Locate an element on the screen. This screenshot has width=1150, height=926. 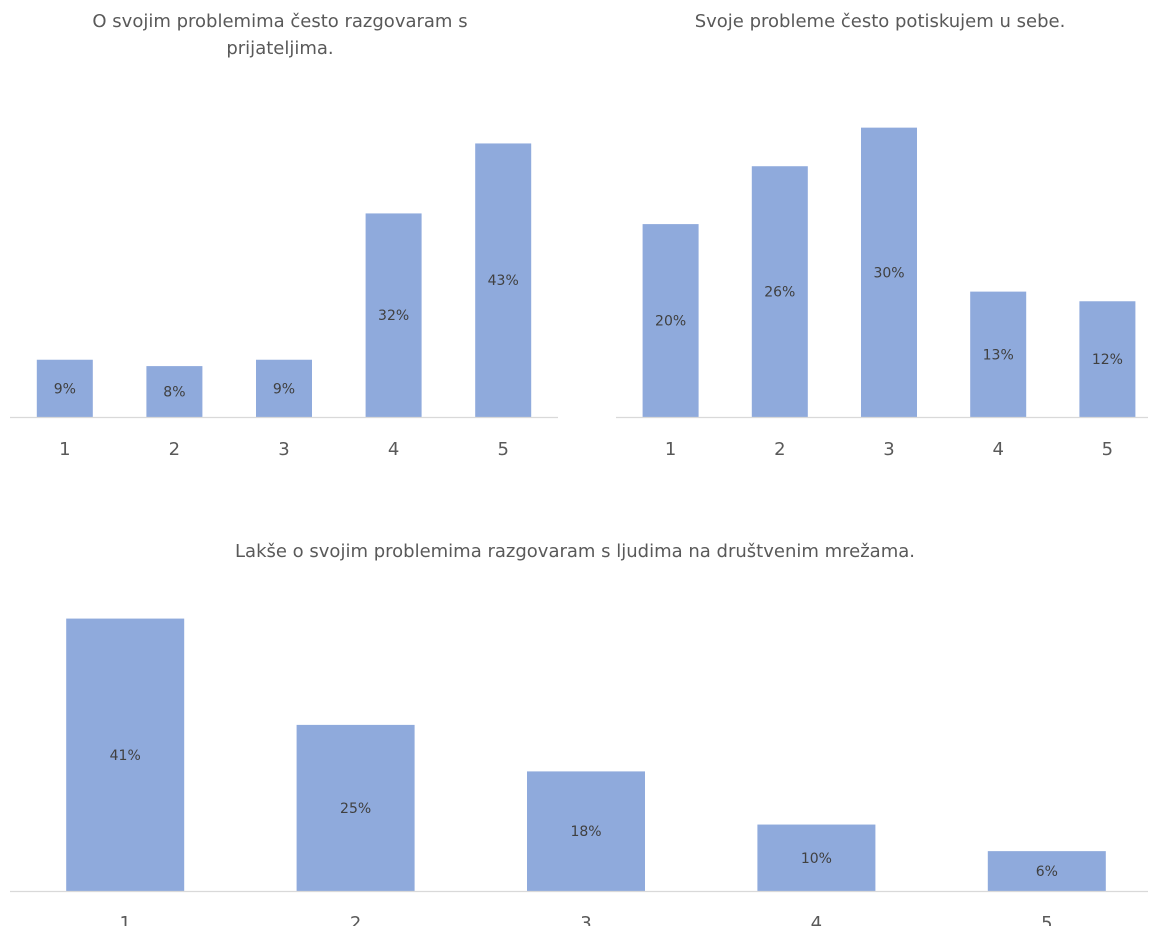
x-tick-label-suppress-4: 4 is located at coordinates (997, 449).